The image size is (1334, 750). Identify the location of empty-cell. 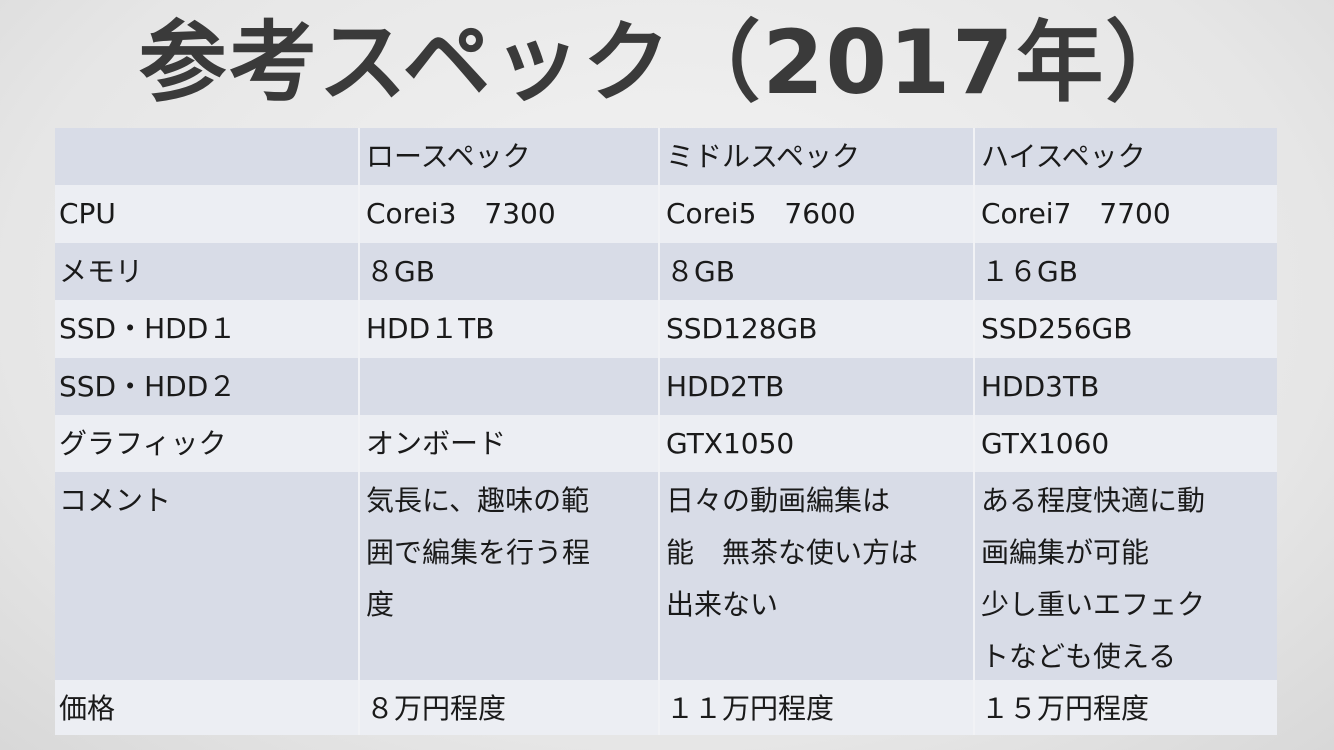
(508, 386).